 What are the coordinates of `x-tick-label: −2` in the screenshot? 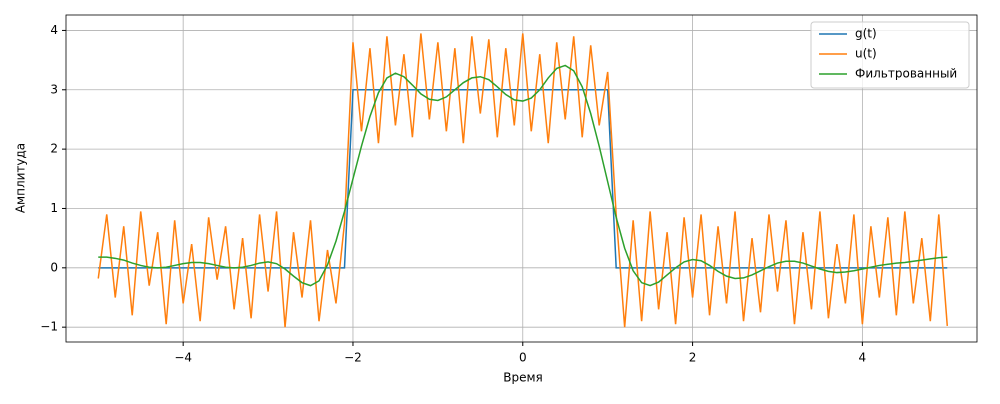 It's located at (353, 358).